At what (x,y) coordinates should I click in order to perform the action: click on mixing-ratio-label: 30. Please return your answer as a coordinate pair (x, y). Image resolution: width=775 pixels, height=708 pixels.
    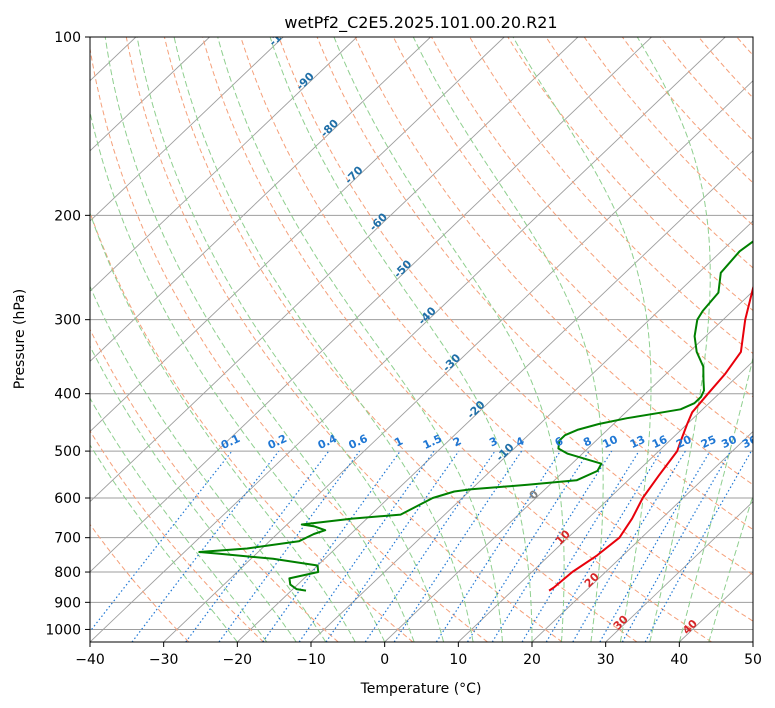
    Looking at the image, I should click on (729, 442).